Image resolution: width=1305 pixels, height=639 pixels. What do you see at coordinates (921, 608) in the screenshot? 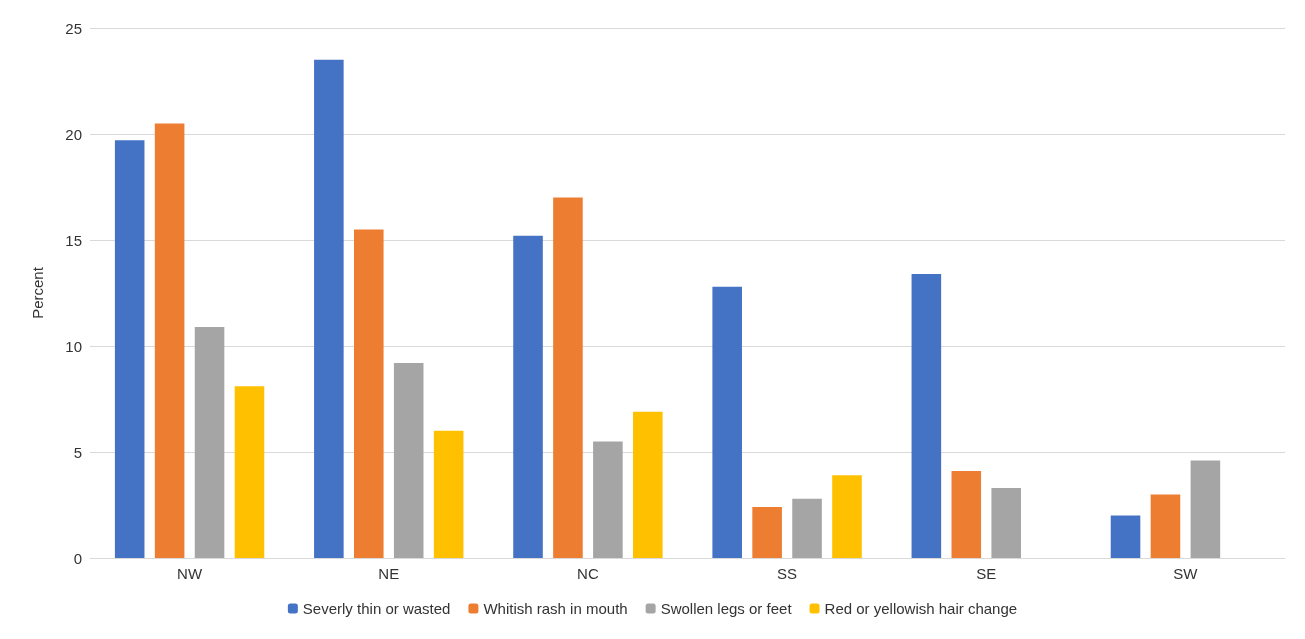
I see `legend-label: Red or yellowish hair change` at bounding box center [921, 608].